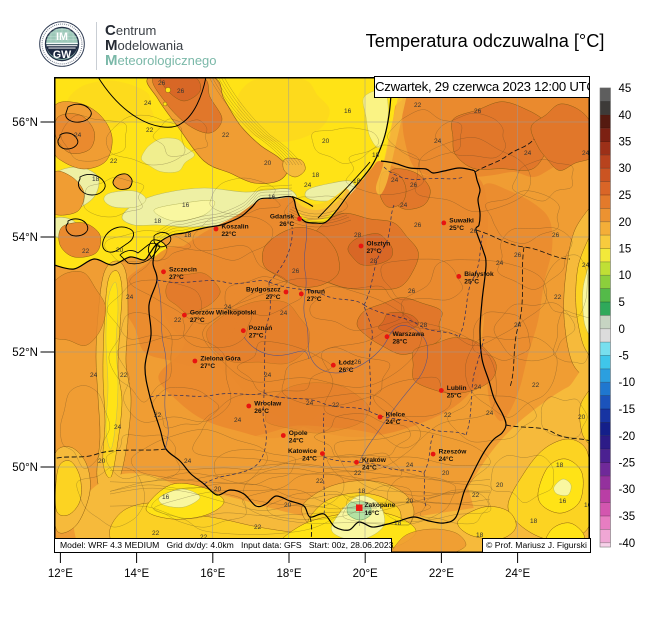  What do you see at coordinates (627, 490) in the screenshot?
I see `svg-text: -30` at bounding box center [627, 490].